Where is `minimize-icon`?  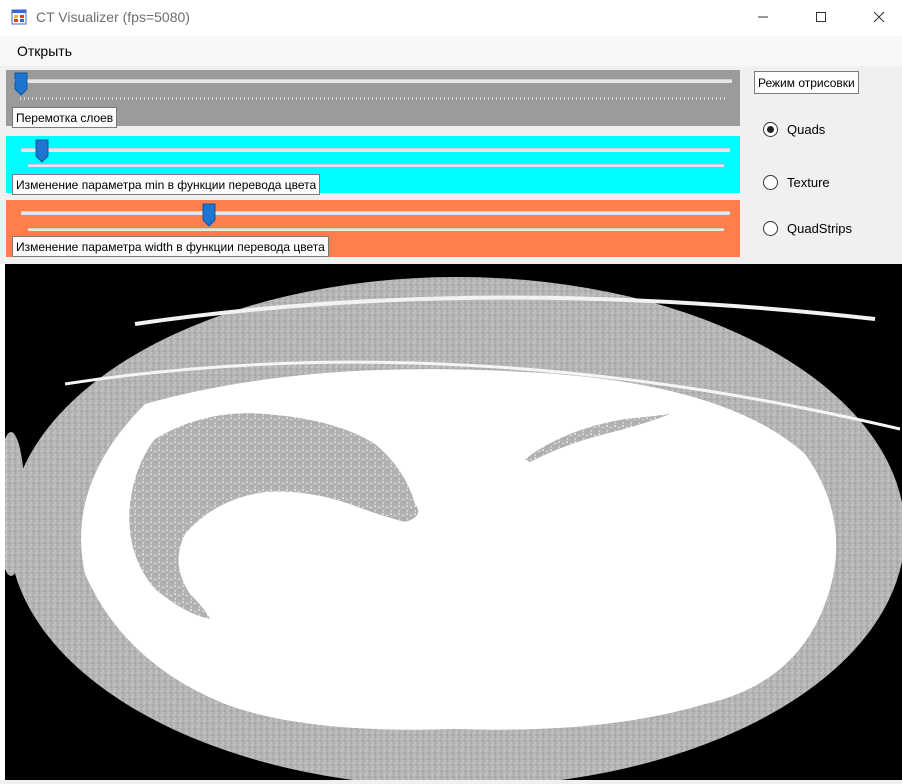 minimize-icon is located at coordinates (763, 17).